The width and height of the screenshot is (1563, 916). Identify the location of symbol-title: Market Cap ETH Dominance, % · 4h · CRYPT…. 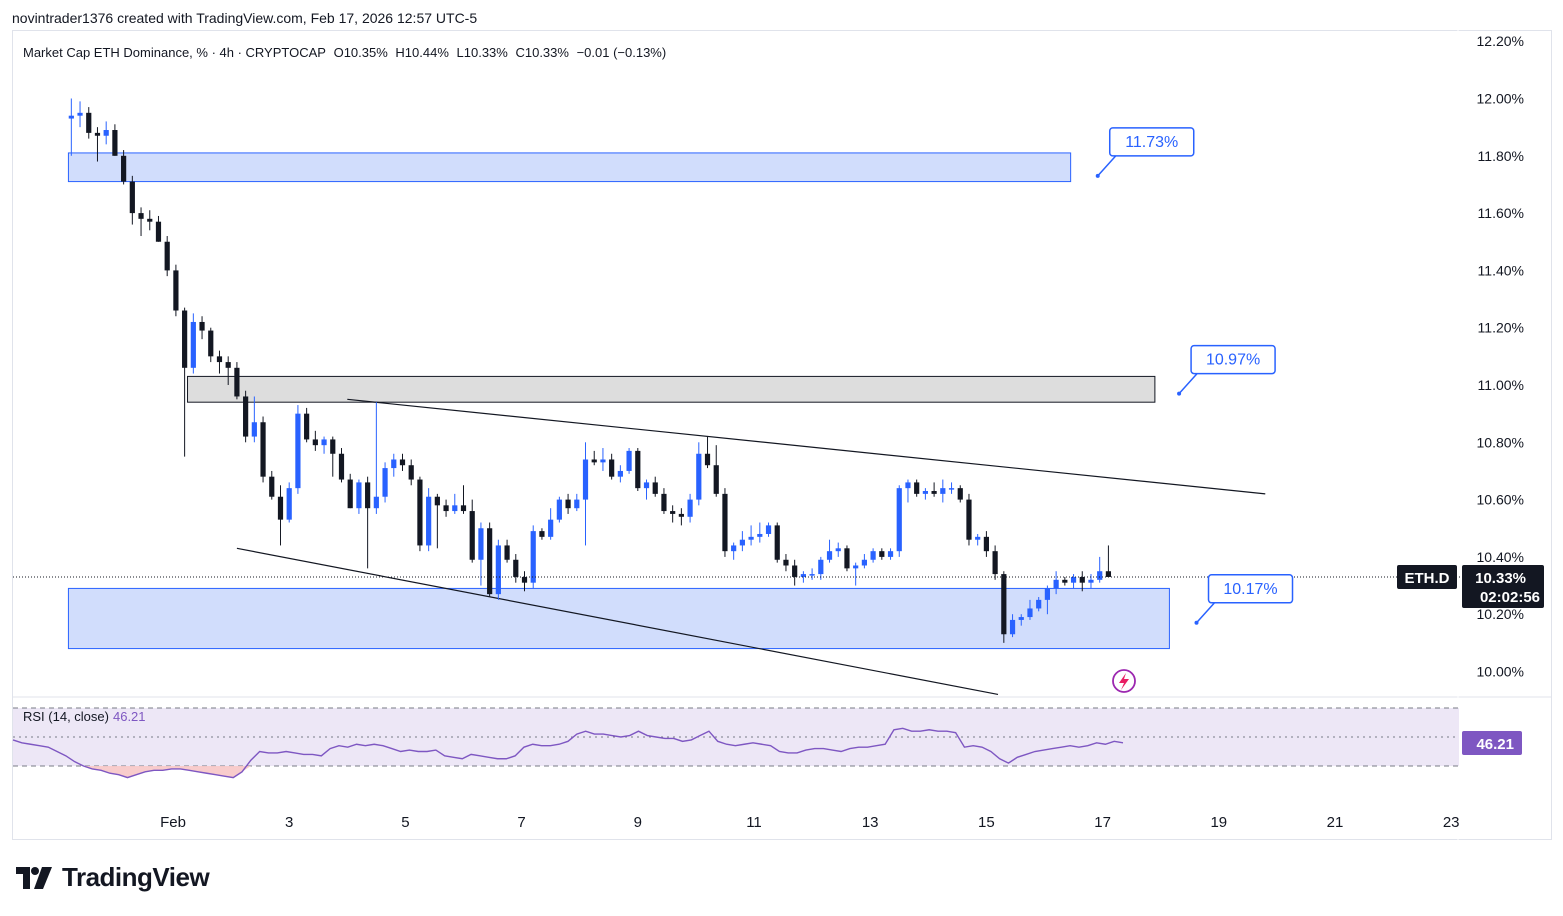
(174, 52).